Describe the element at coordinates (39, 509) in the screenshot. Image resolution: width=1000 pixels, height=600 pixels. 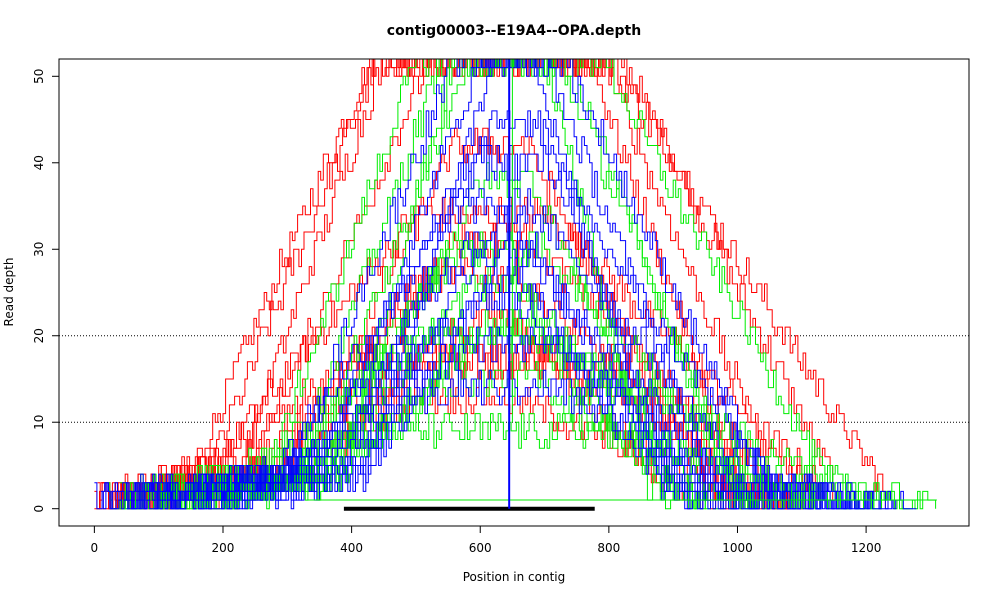
I see `y-tick-label: 0` at that location.